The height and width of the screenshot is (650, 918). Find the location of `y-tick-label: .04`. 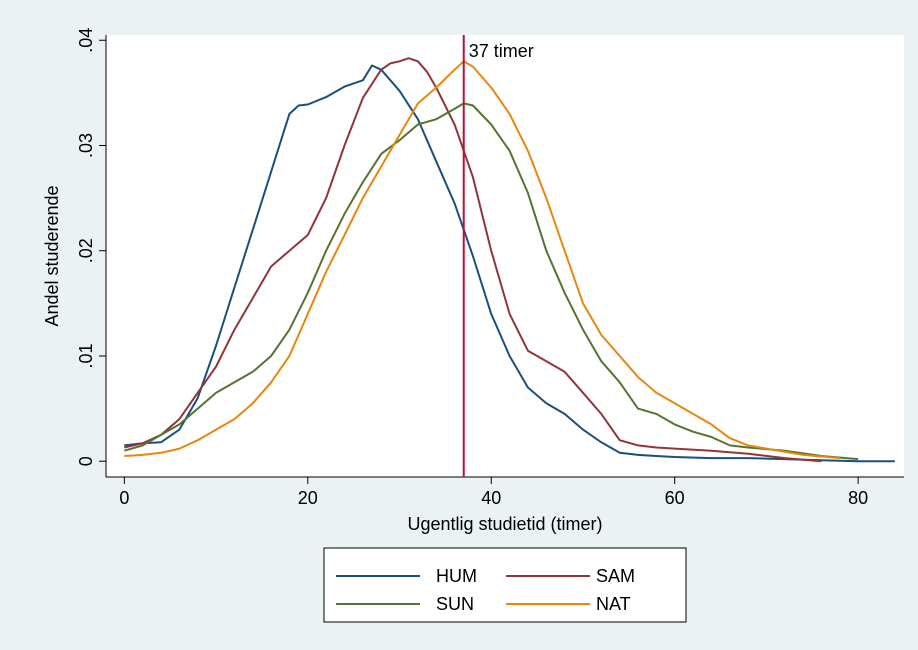

y-tick-label: .04 is located at coordinates (86, 40).